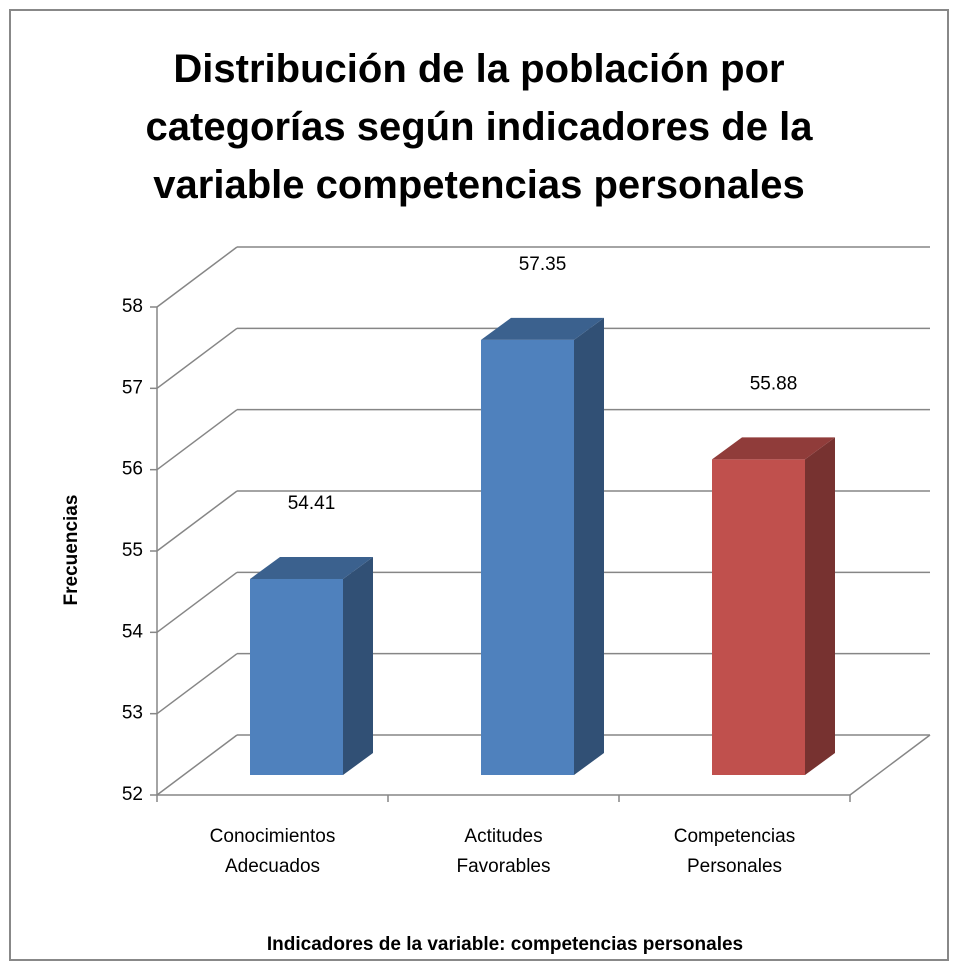 The width and height of the screenshot is (958, 968). I want to click on y-tick-label: 58, so click(132, 306).